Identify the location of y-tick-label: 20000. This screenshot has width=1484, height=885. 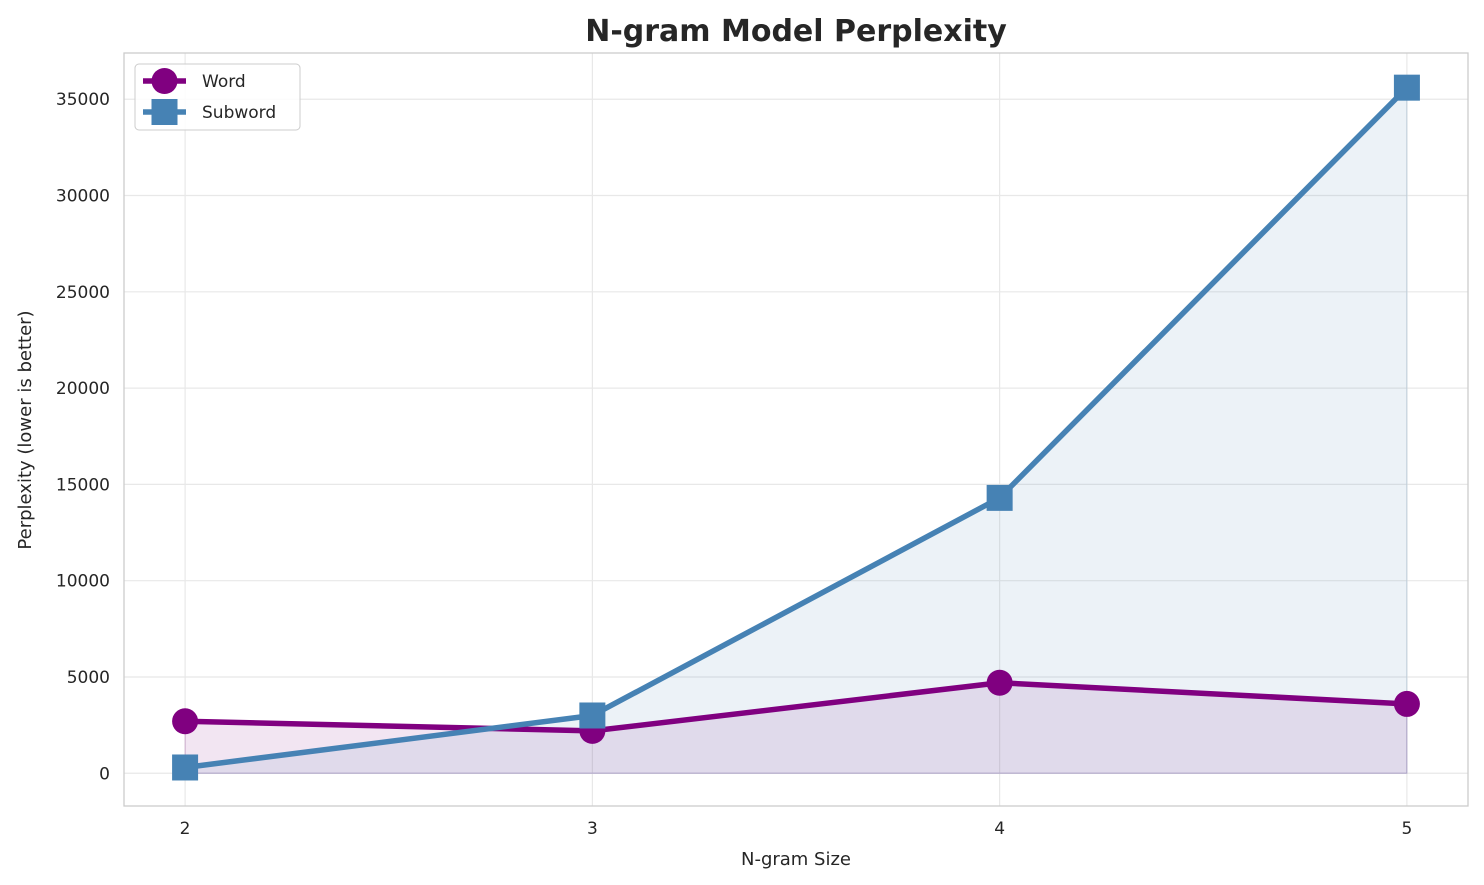
(83, 389).